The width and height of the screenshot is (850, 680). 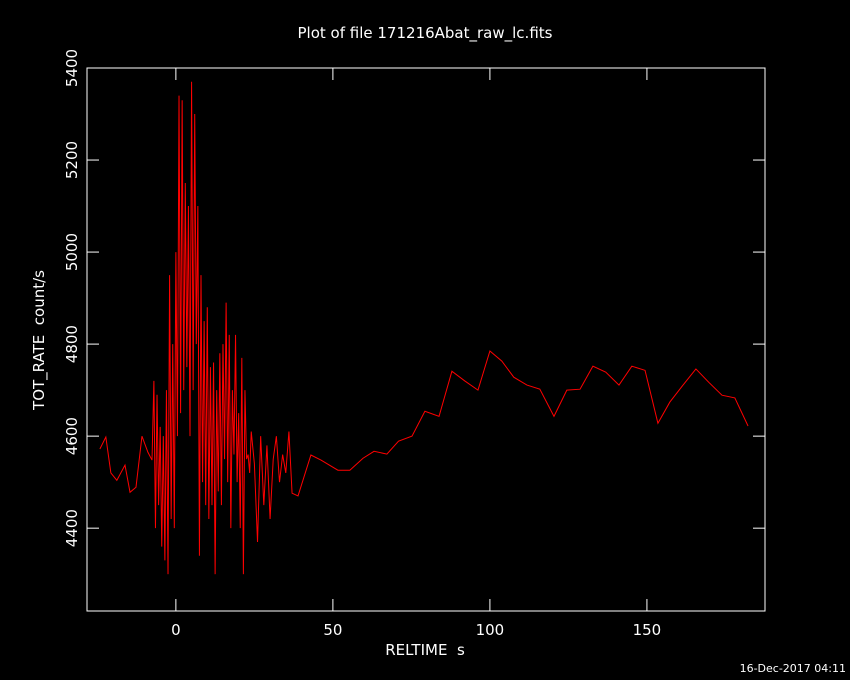 What do you see at coordinates (425, 33) in the screenshot?
I see `chart-title: Plot of file 171216Abat_raw_lc.fits` at bounding box center [425, 33].